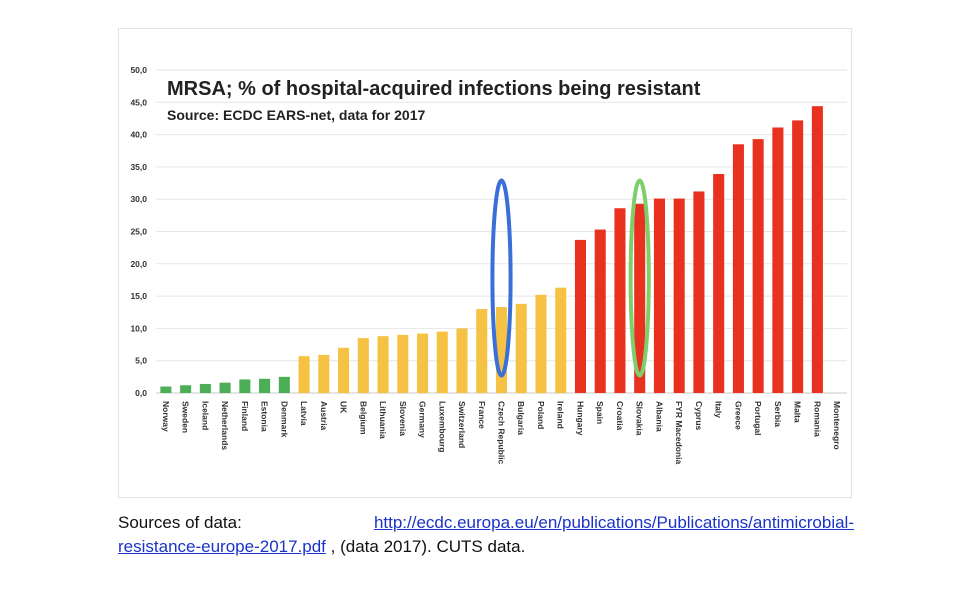 This screenshot has height=597, width=969. What do you see at coordinates (837, 425) in the screenshot?
I see `x-tick-label: Montenegro` at bounding box center [837, 425].